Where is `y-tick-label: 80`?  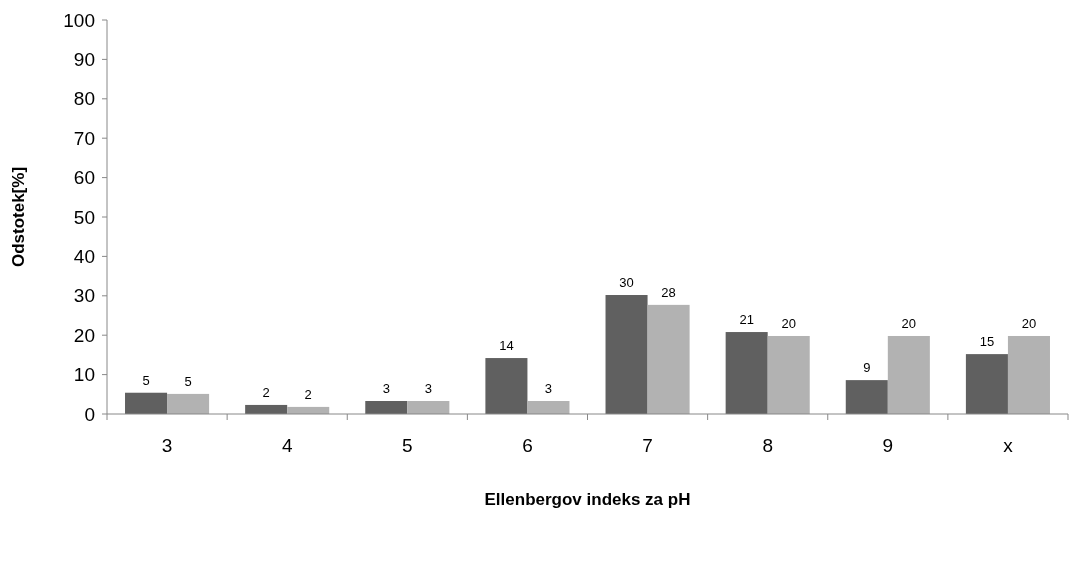
y-tick-label: 80 is located at coordinates (84, 99).